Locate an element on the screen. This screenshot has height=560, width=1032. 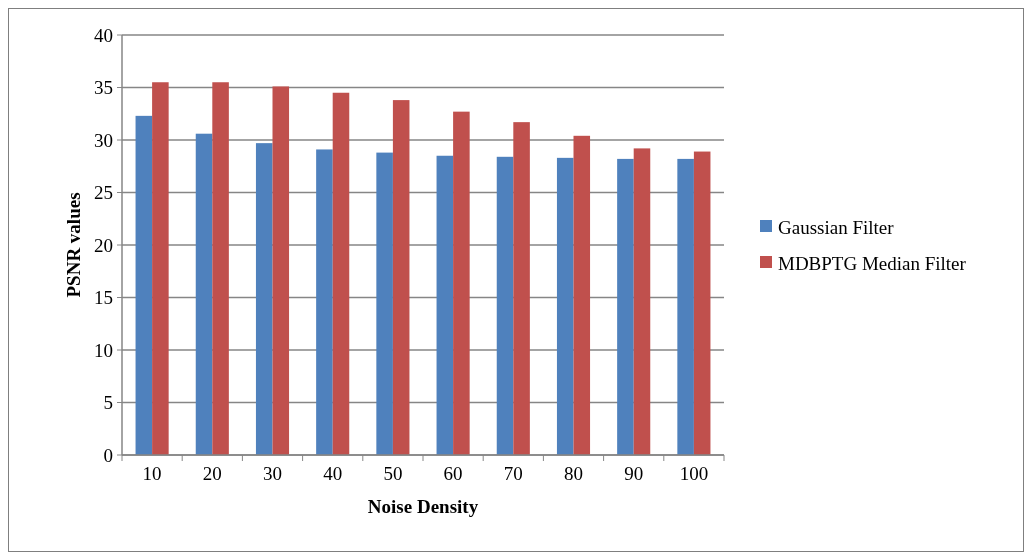
x-tick-label: 80 is located at coordinates (573, 473).